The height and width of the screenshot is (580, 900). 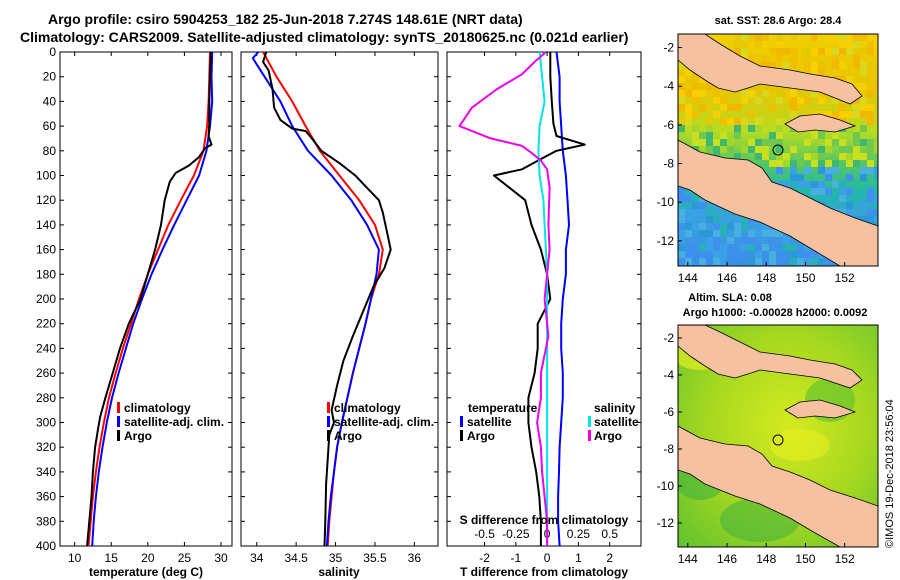 I want to click on sla-map-title1: Altim. SLA: 0.08, so click(x=730, y=298).